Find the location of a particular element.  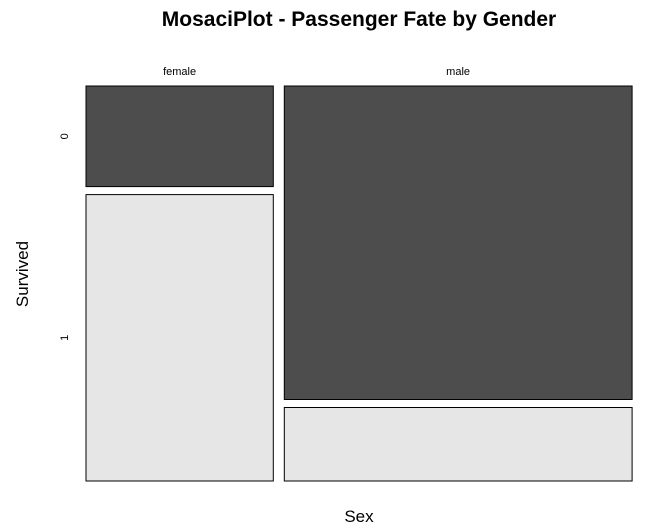

y-axis-title: Survived is located at coordinates (22, 274).